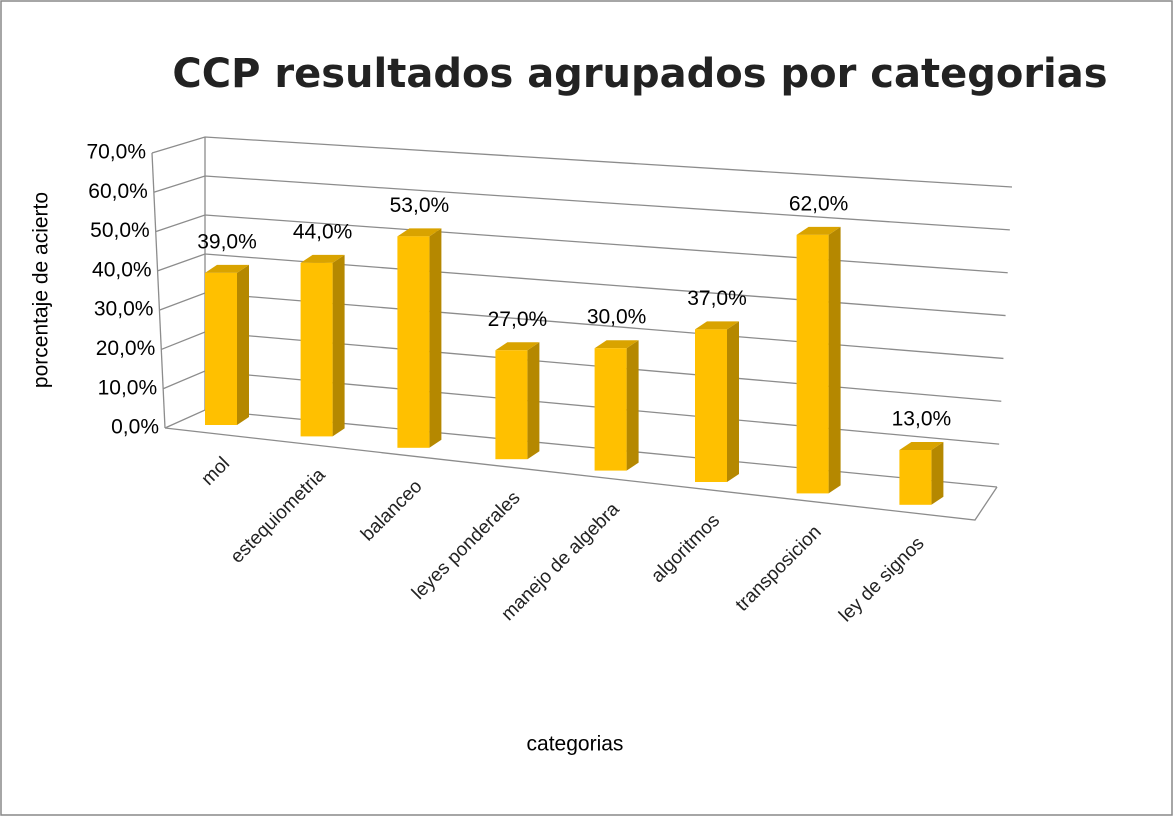 The height and width of the screenshot is (816, 1173). What do you see at coordinates (227, 241) in the screenshot?
I see `value-label: 39,0%` at bounding box center [227, 241].